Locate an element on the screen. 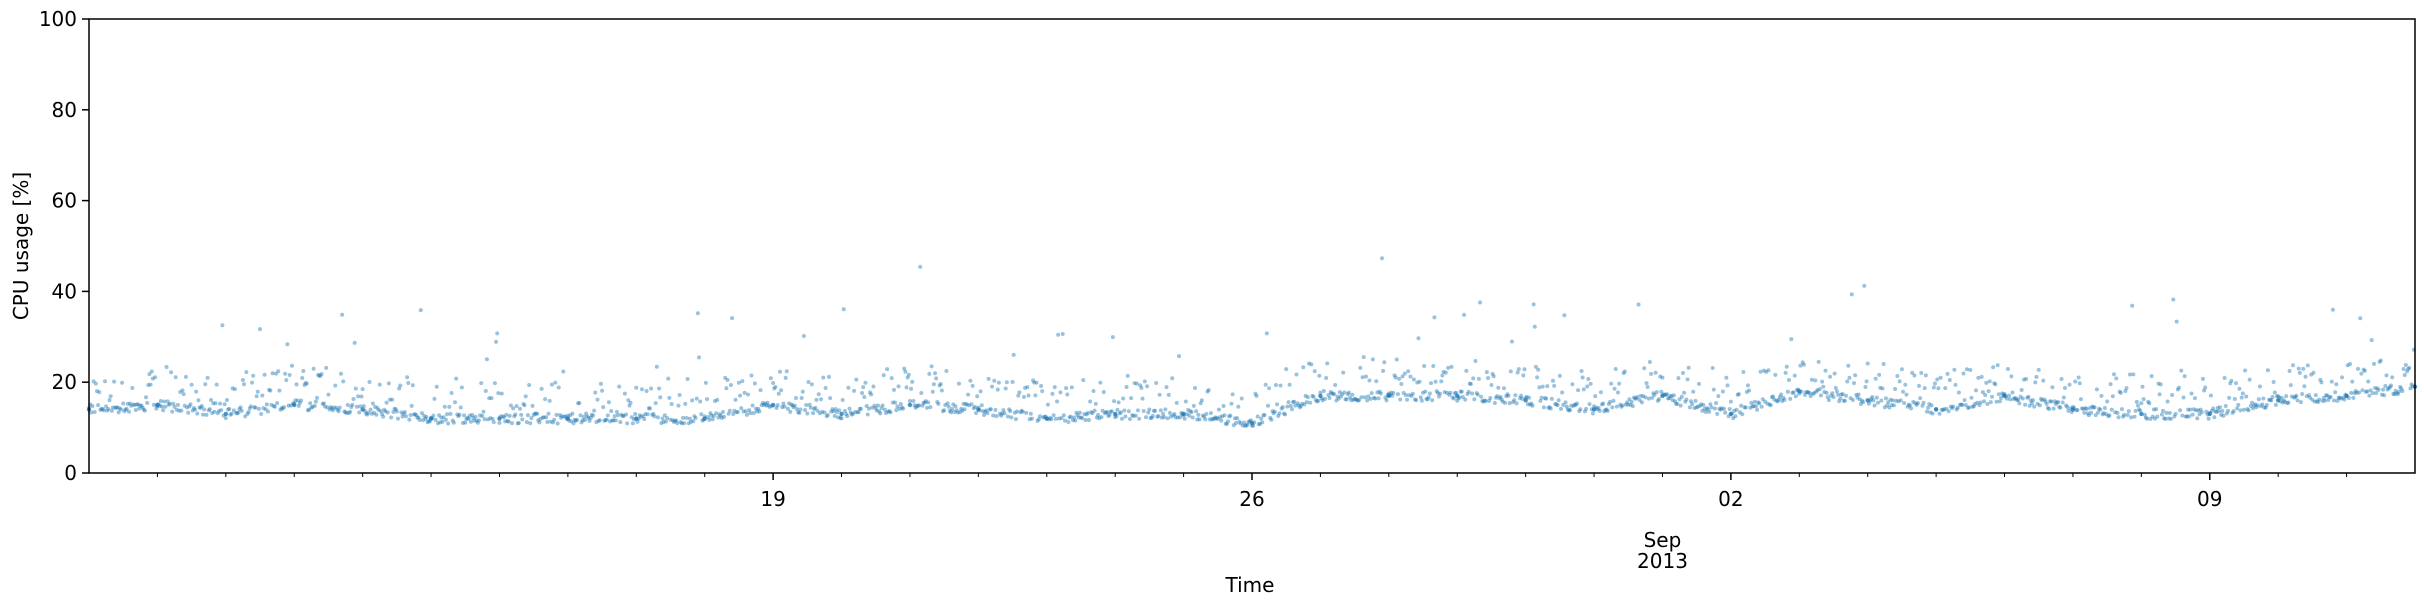 The image size is (2424, 606). x-year-label: 2013 is located at coordinates (1662, 561).